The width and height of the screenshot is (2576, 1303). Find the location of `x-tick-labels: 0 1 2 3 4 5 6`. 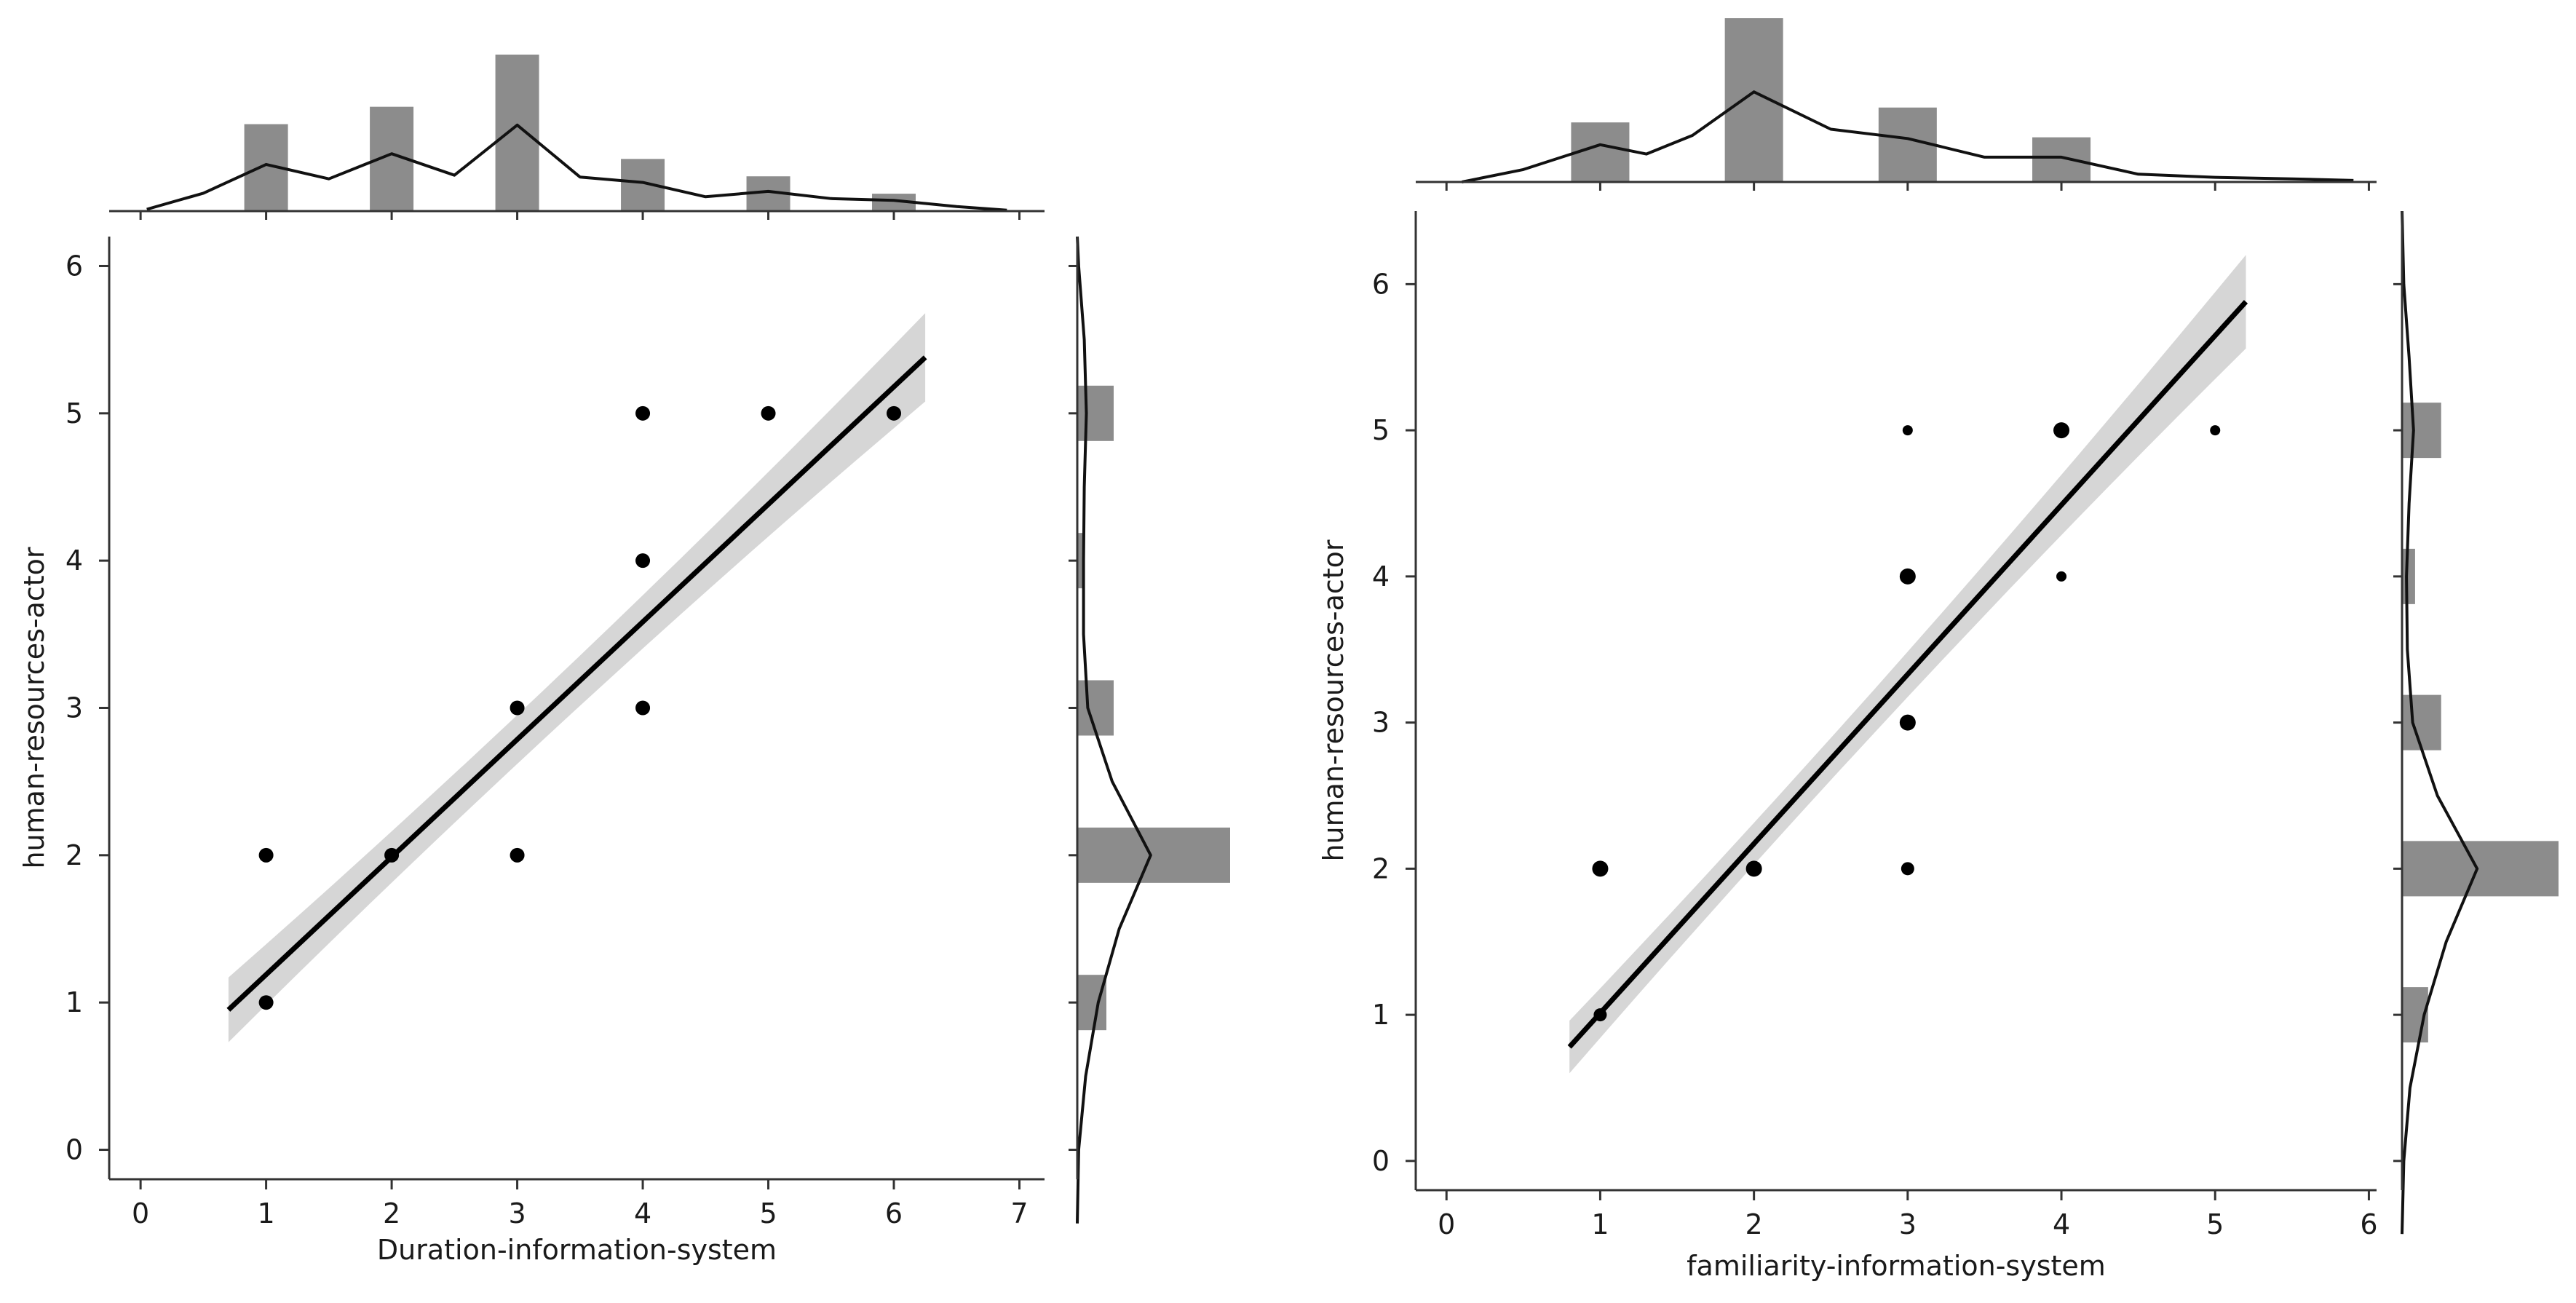

x-tick-labels: 0 1 2 3 4 5 6 is located at coordinates (1907, 1224).